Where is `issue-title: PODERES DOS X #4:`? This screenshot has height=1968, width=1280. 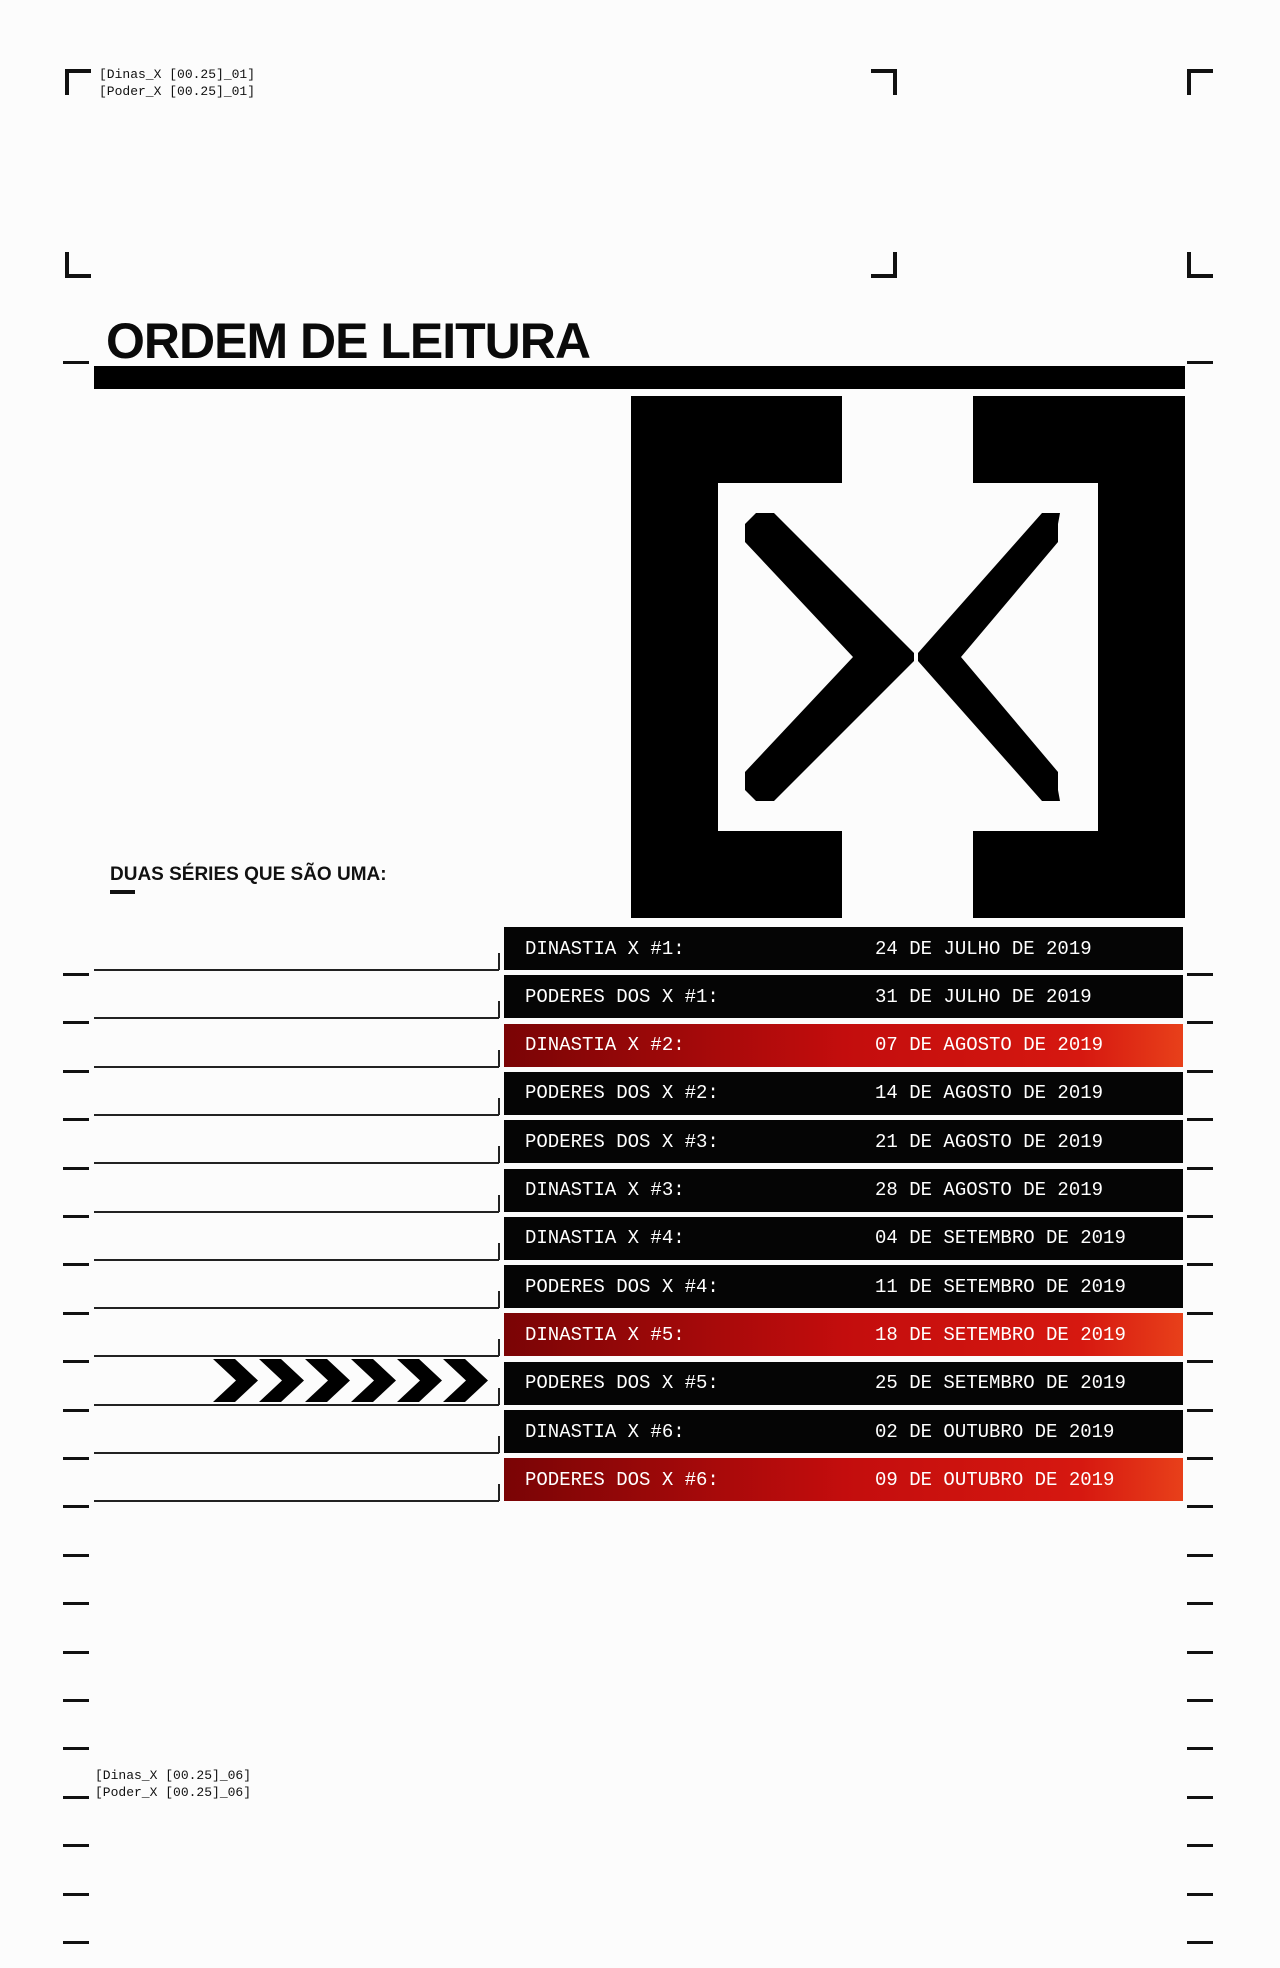 issue-title: PODERES DOS X #4: is located at coordinates (622, 1286).